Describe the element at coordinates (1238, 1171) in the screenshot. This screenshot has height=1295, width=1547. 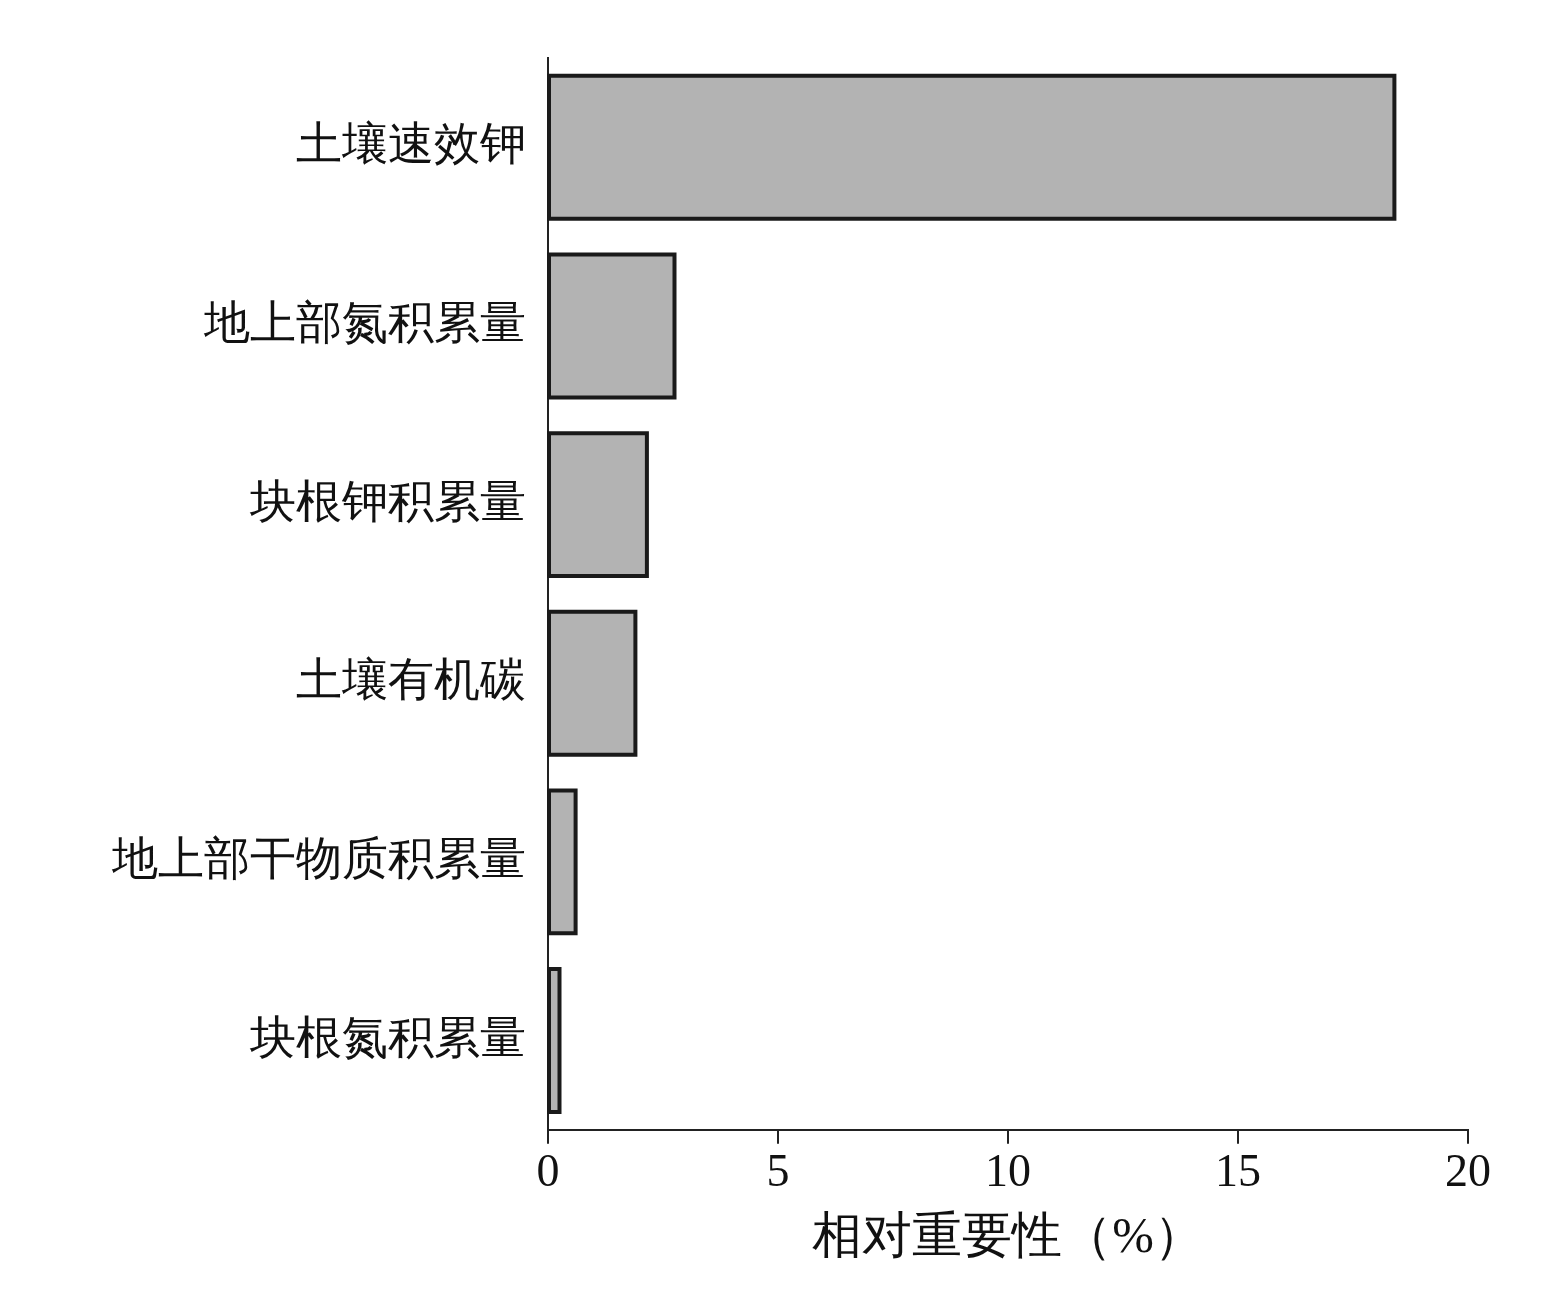
I see `x-tick-label: 15` at that location.